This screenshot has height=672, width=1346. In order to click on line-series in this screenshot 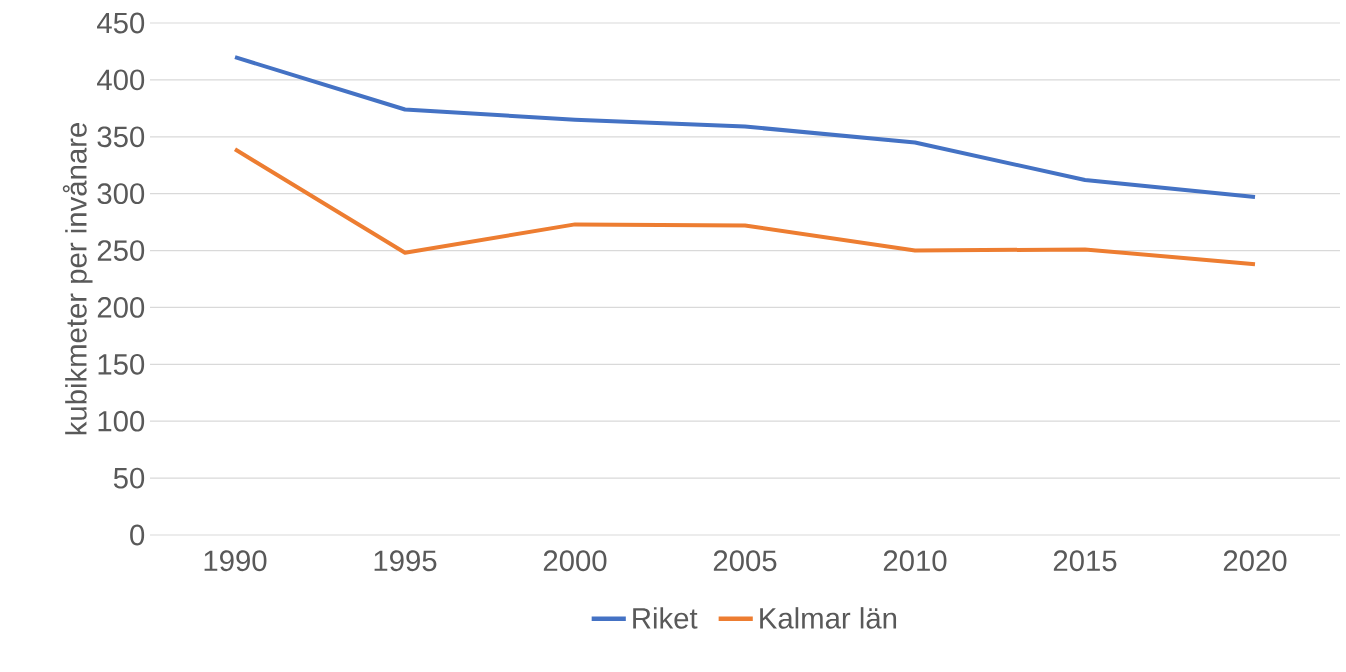, I will do `click(745, 207)`.